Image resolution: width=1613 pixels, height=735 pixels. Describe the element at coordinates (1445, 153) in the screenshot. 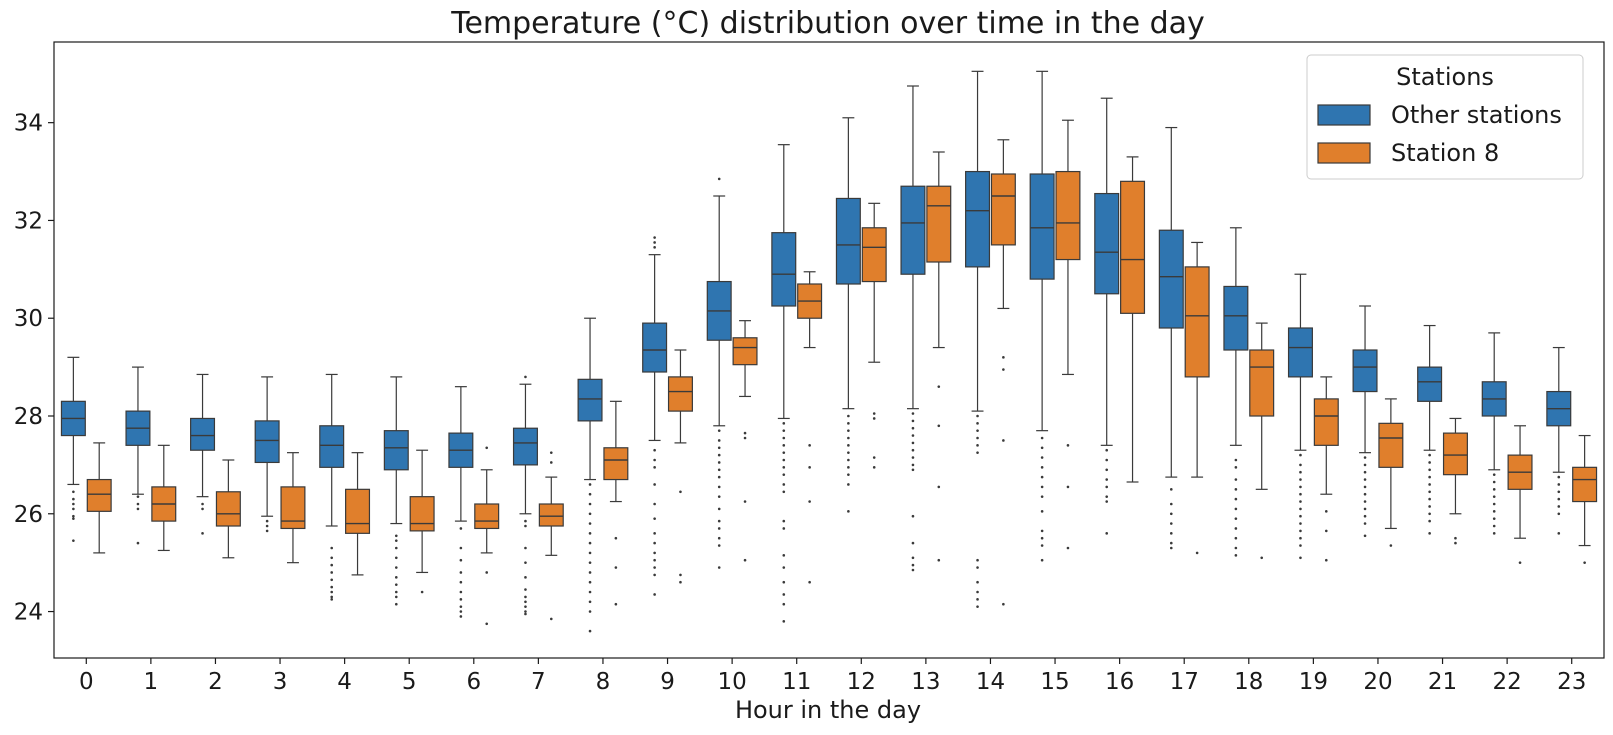

I see `legend-label: Station 8` at that location.